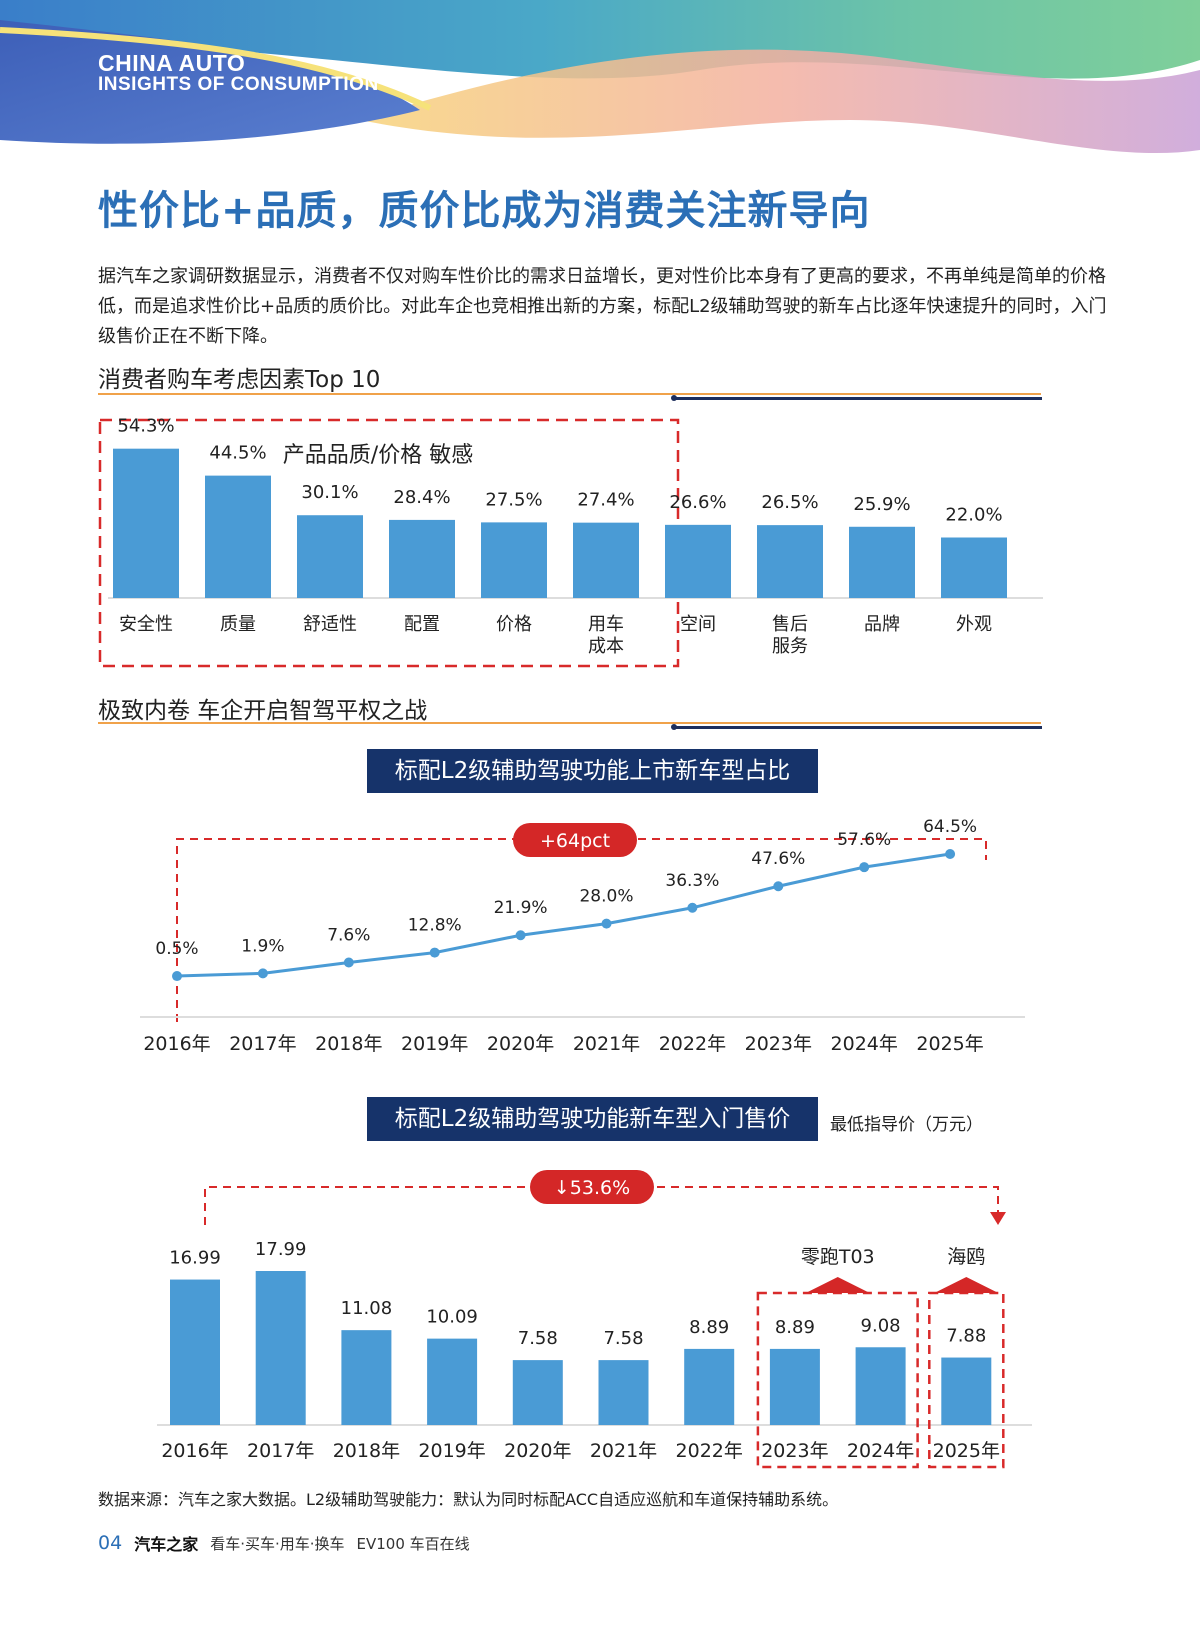 The width and height of the screenshot is (1200, 1628). What do you see at coordinates (592, 771) in the screenshot?
I see `l2-share-chart-title: 标配L2级辅助驾驶功能上市新车型占比` at bounding box center [592, 771].